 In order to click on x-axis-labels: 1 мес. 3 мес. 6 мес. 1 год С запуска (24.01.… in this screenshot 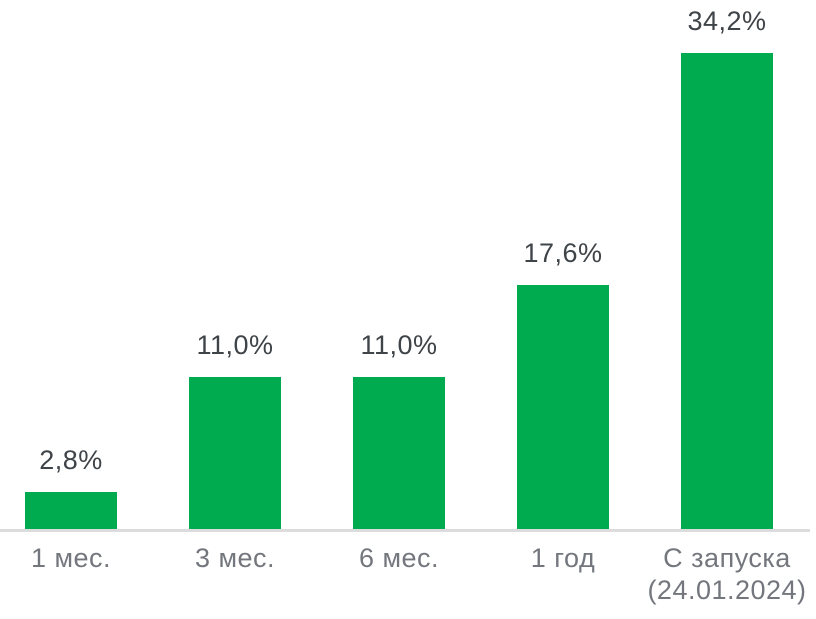, I will do `click(404, 575)`.